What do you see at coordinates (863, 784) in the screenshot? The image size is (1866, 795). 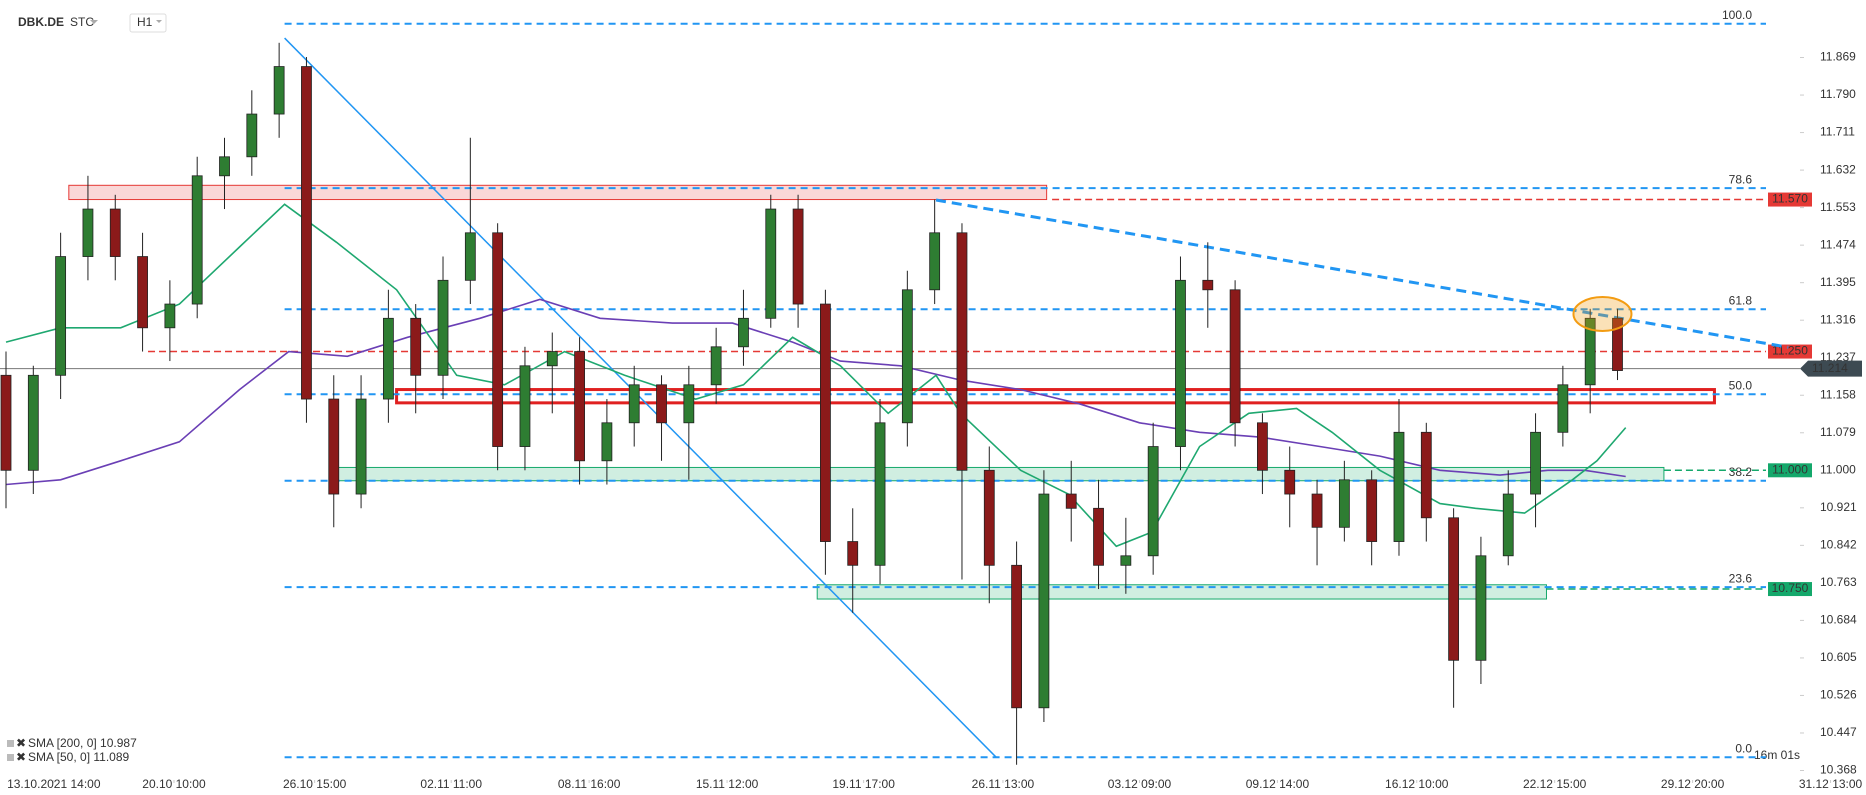 I see `x-tick-label: 19.11 17:00` at bounding box center [863, 784].